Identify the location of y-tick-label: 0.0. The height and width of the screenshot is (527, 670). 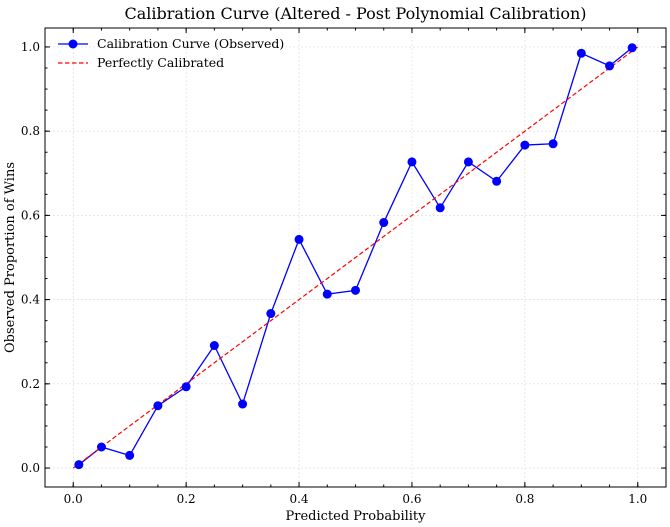
(30, 468).